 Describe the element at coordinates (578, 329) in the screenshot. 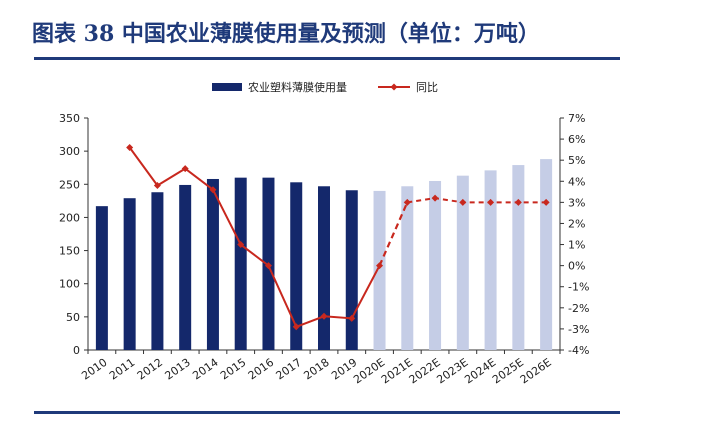

I see `right-tick-label: -3%` at that location.